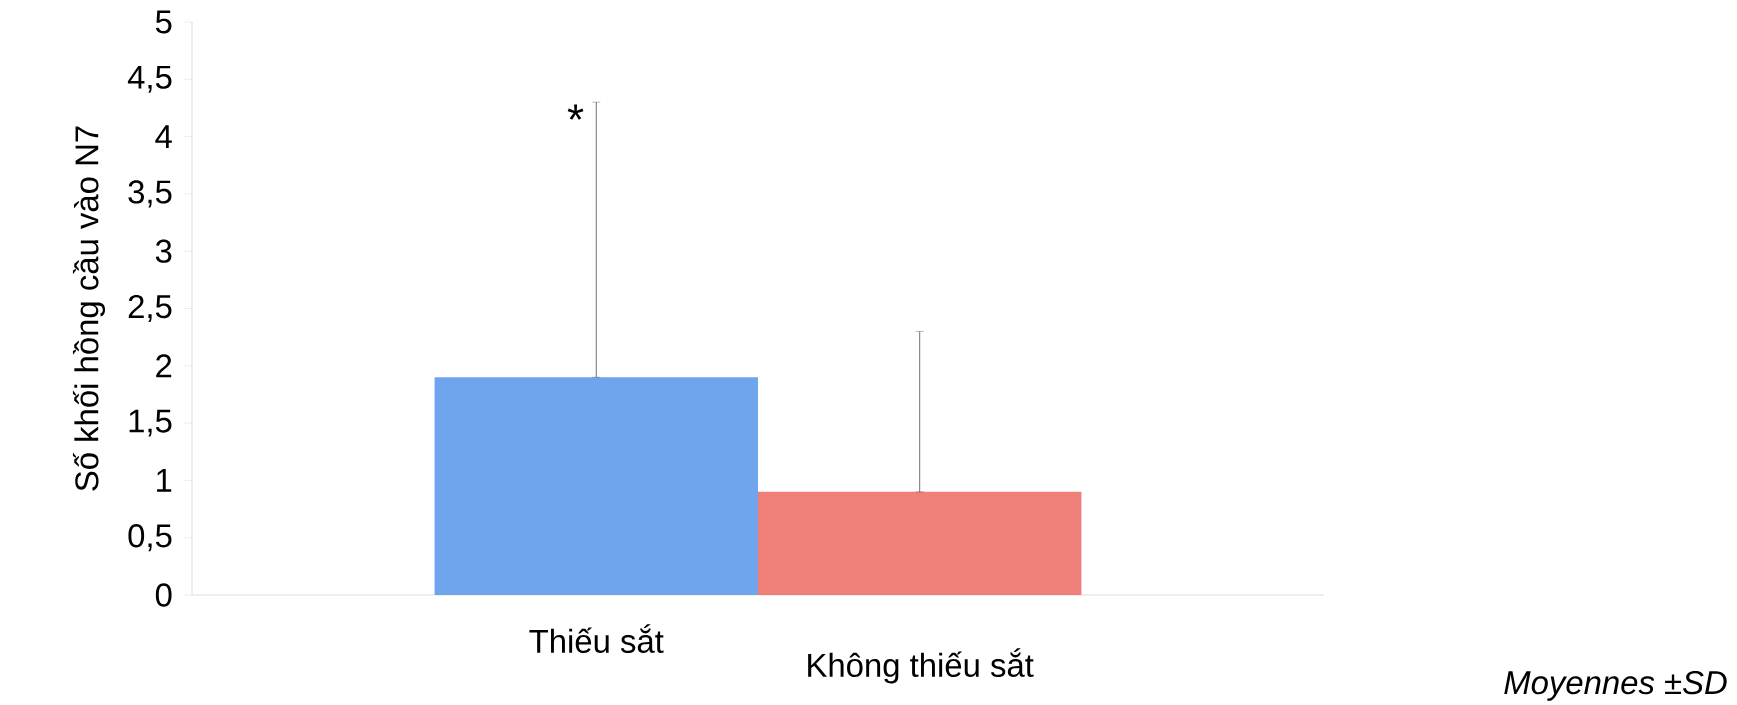 This screenshot has width=1737, height=705. I want to click on text: Moyennes ±SD, so click(1615, 686).